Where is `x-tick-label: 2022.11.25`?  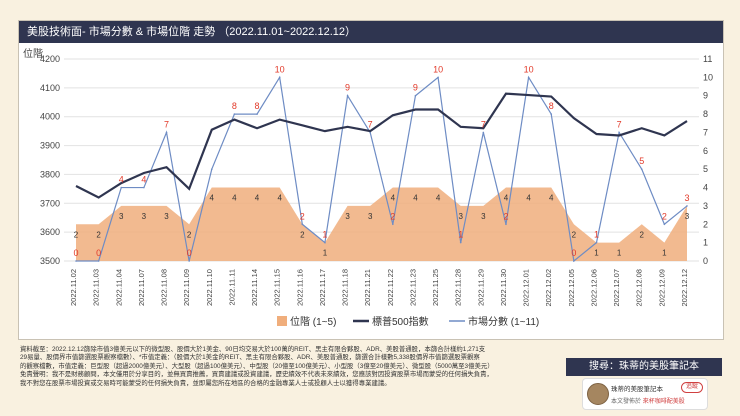
x-tick-label: 2022.11.25 is located at coordinates (435, 287).